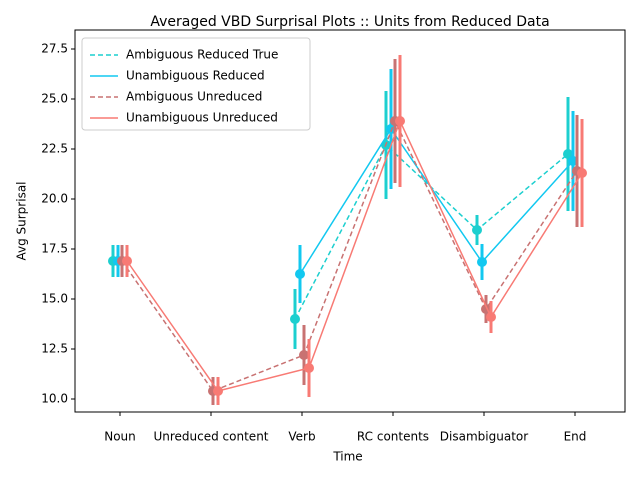 The width and height of the screenshot is (640, 480). I want to click on legend-label: Ambiguous Reduced True, so click(202, 55).